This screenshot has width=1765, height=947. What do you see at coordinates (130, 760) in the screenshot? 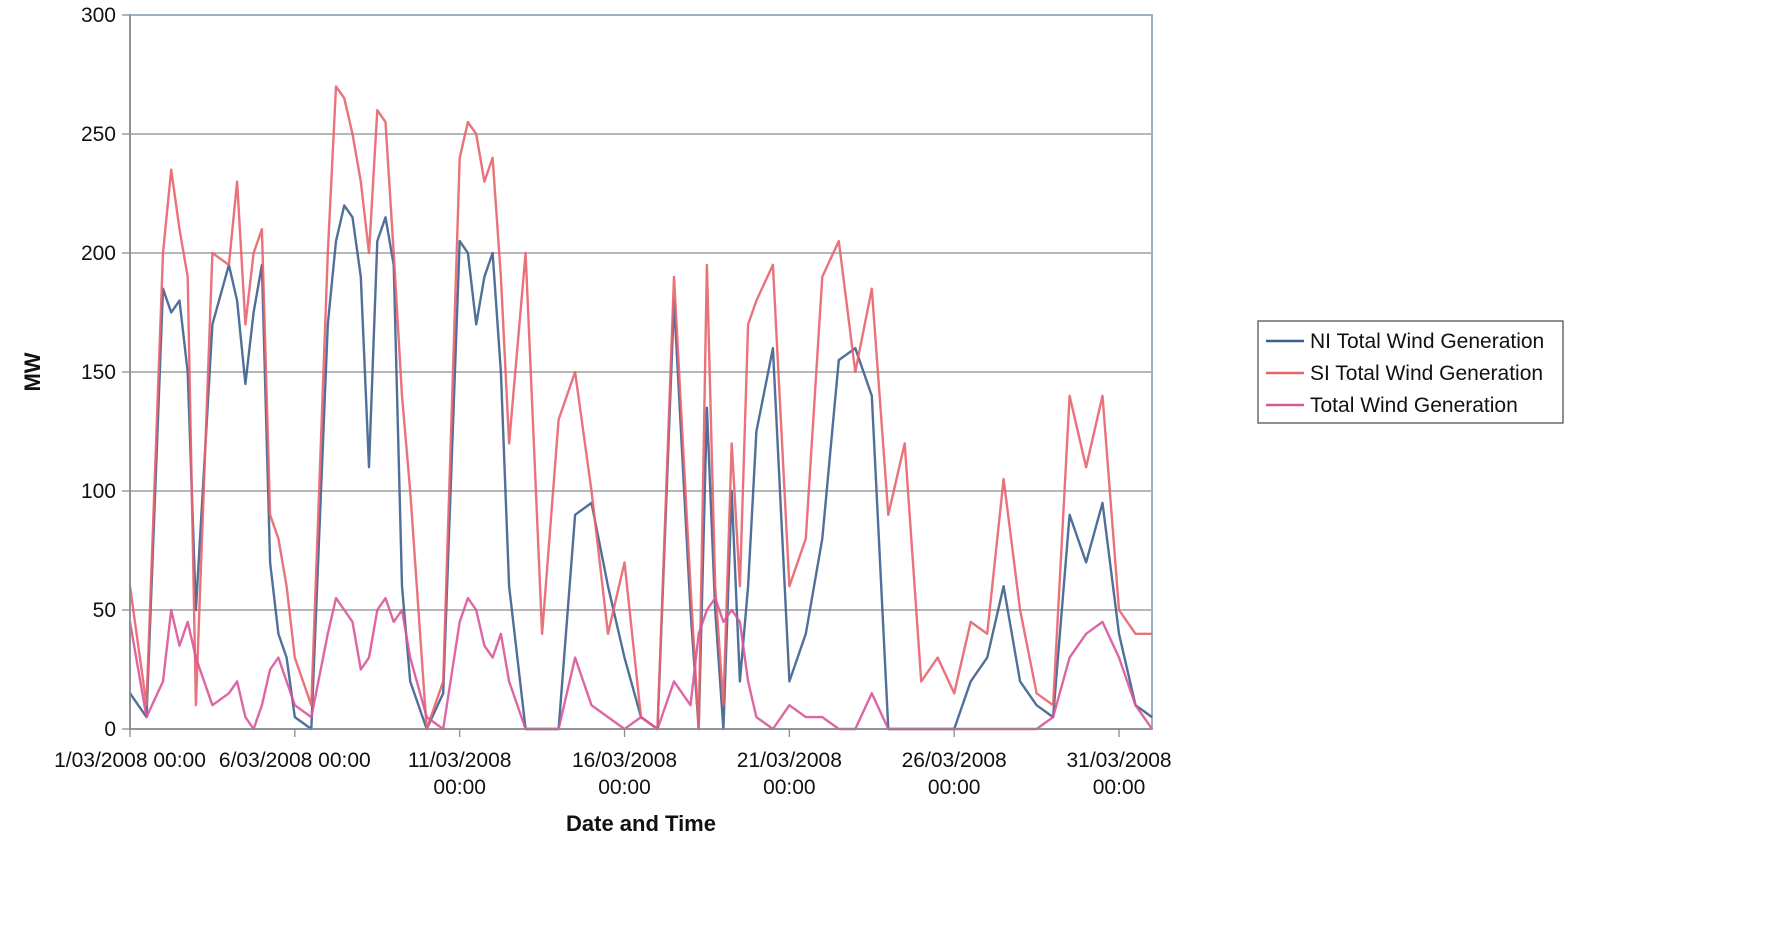
I see `x-tick-label: 1/03/2008 00:00` at bounding box center [130, 760].